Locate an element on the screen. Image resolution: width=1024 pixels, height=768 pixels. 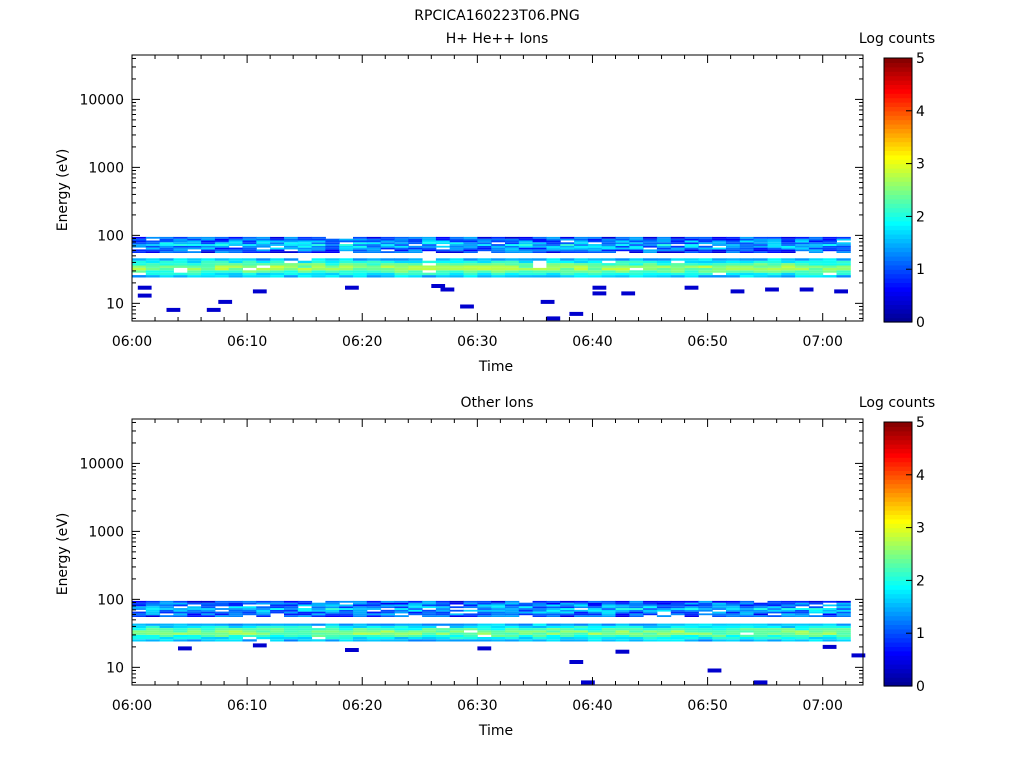
colorbar-tick-label: 3 is located at coordinates (920, 529).